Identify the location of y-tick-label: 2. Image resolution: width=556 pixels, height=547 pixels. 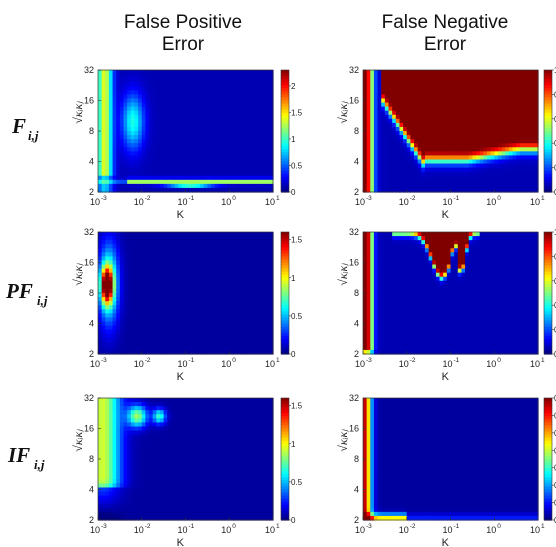
(356, 192).